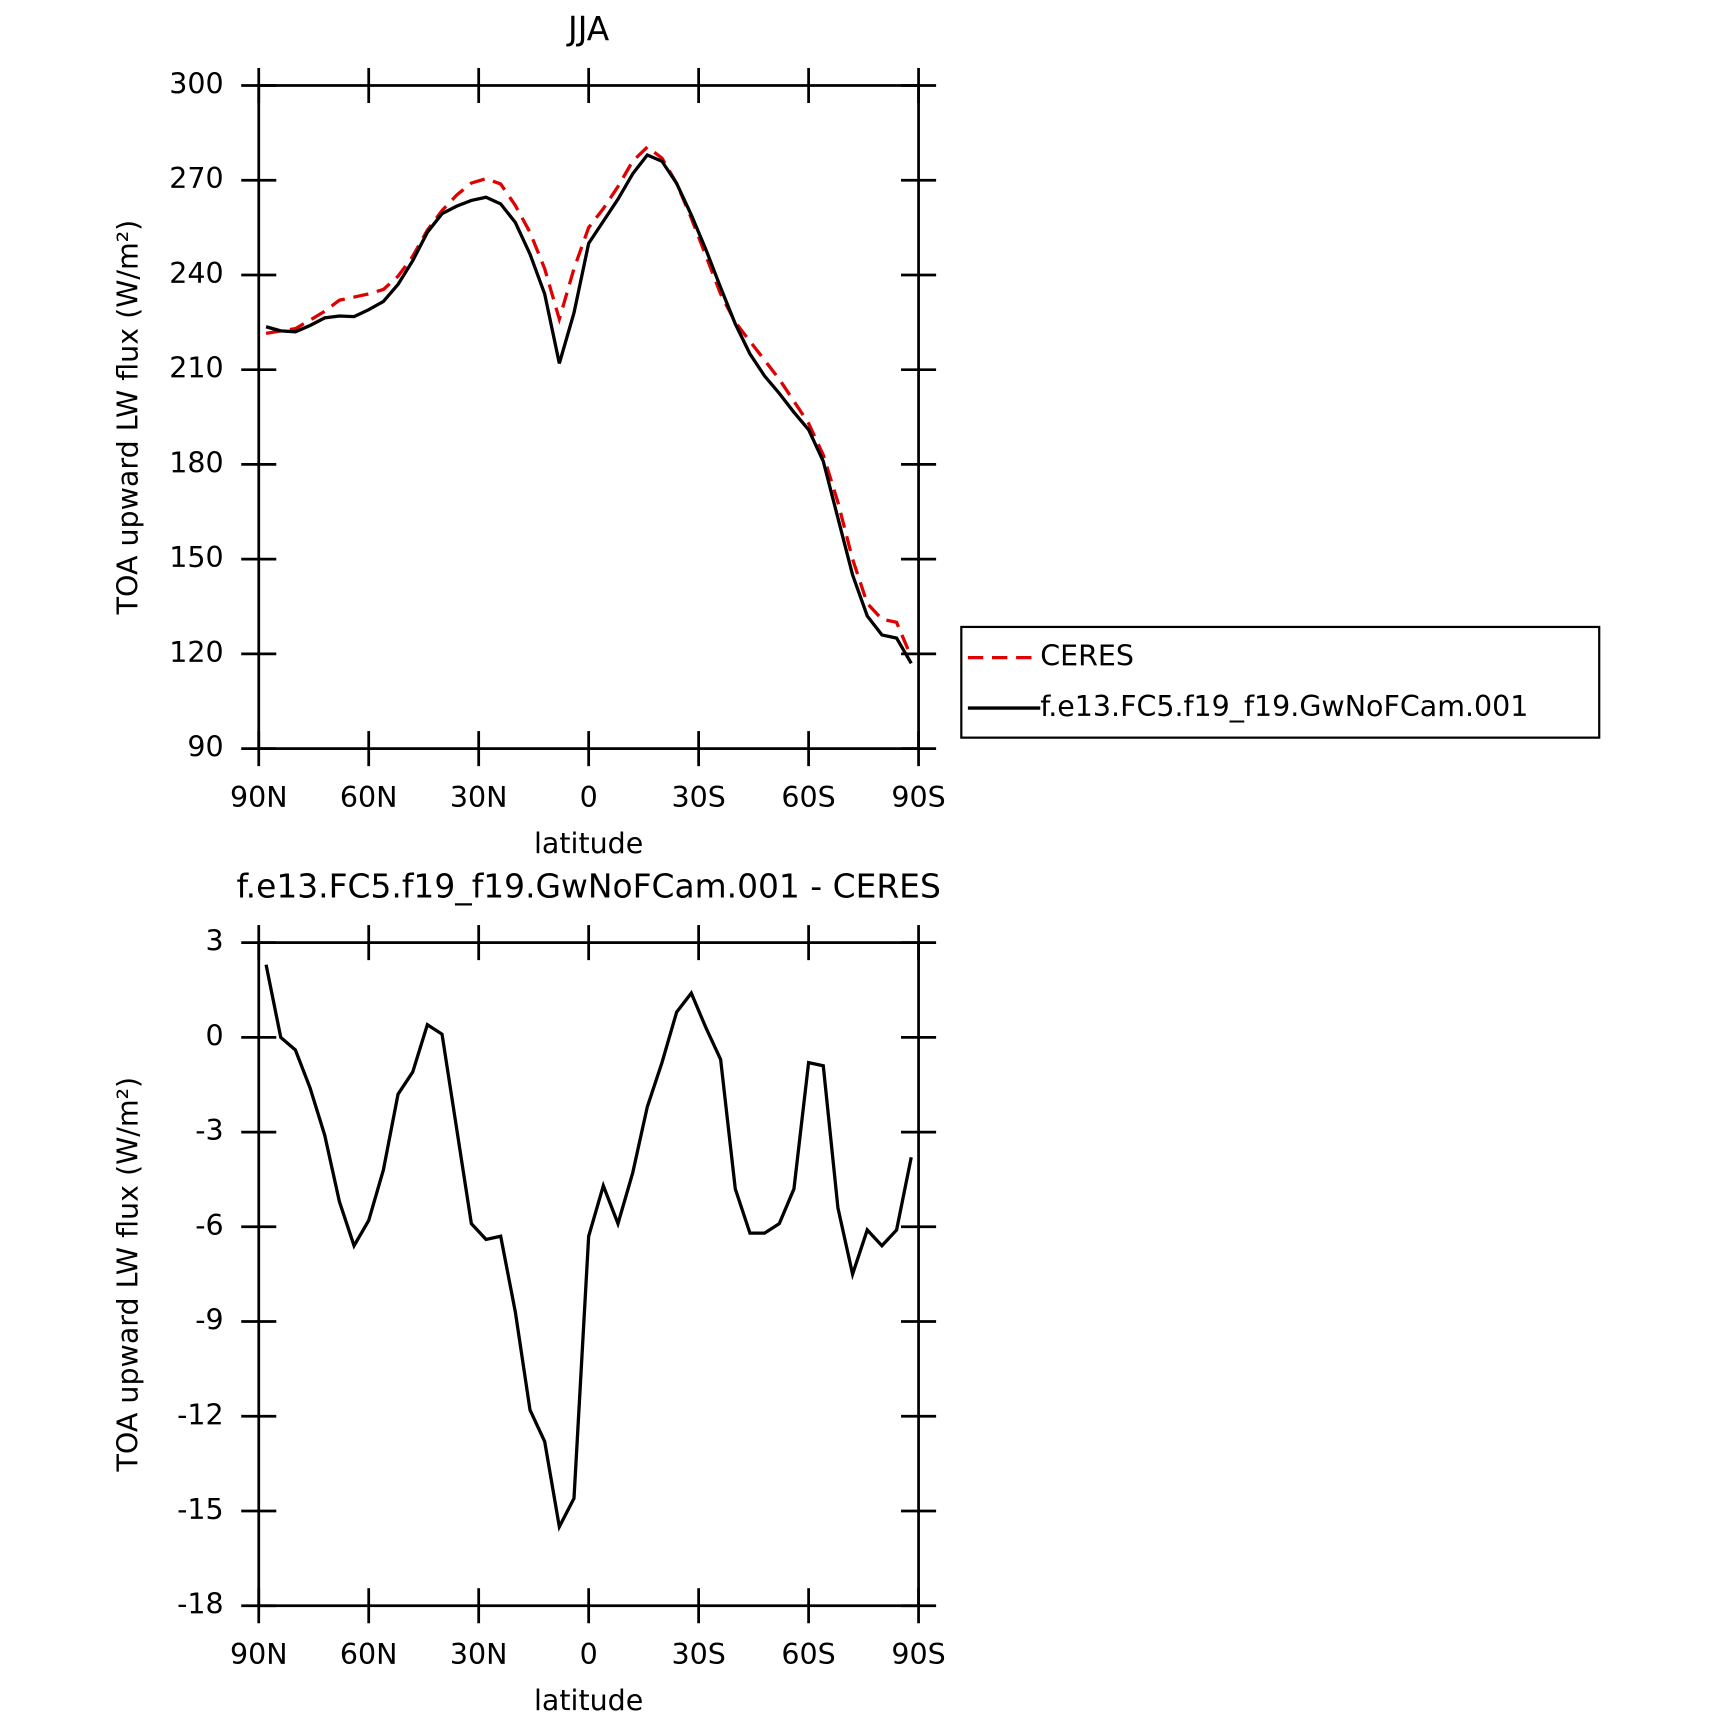 This screenshot has height=1723, width=1710. Describe the element at coordinates (200, 1509) in the screenshot. I see `y-tick-label: -15` at that location.